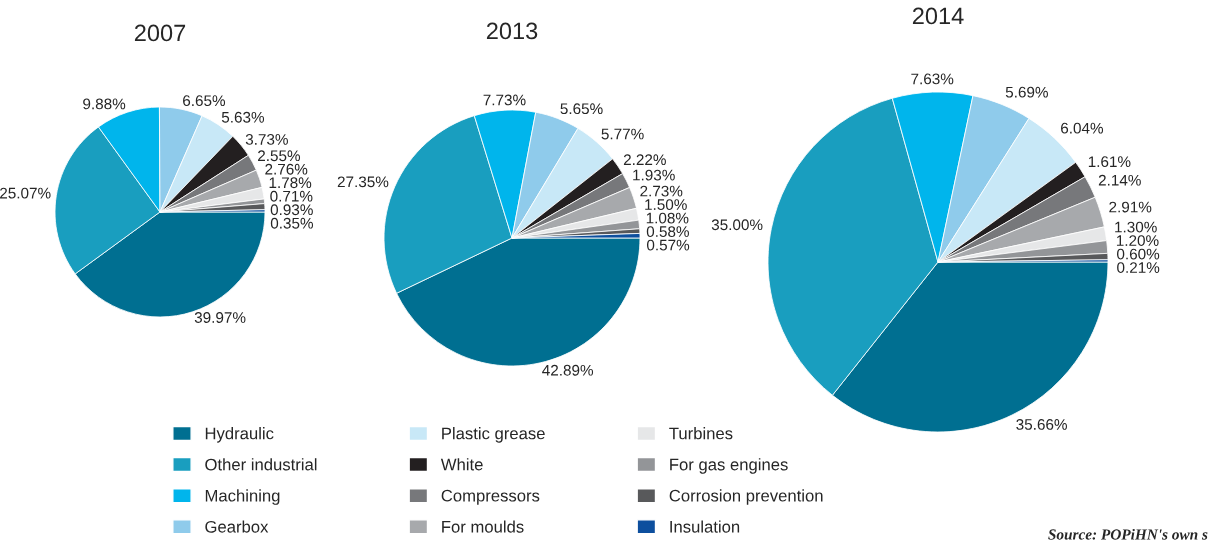  What do you see at coordinates (204, 101) in the screenshot?
I see `data-label: 6.65%` at bounding box center [204, 101].